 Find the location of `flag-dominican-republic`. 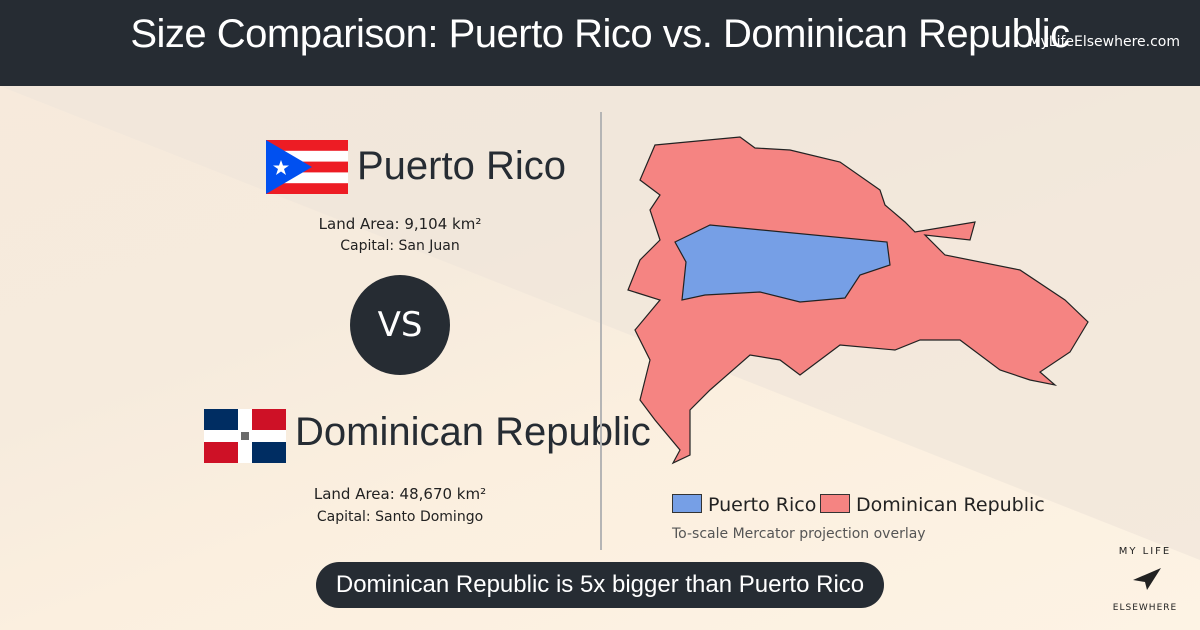

flag-dominican-republic is located at coordinates (245, 436).